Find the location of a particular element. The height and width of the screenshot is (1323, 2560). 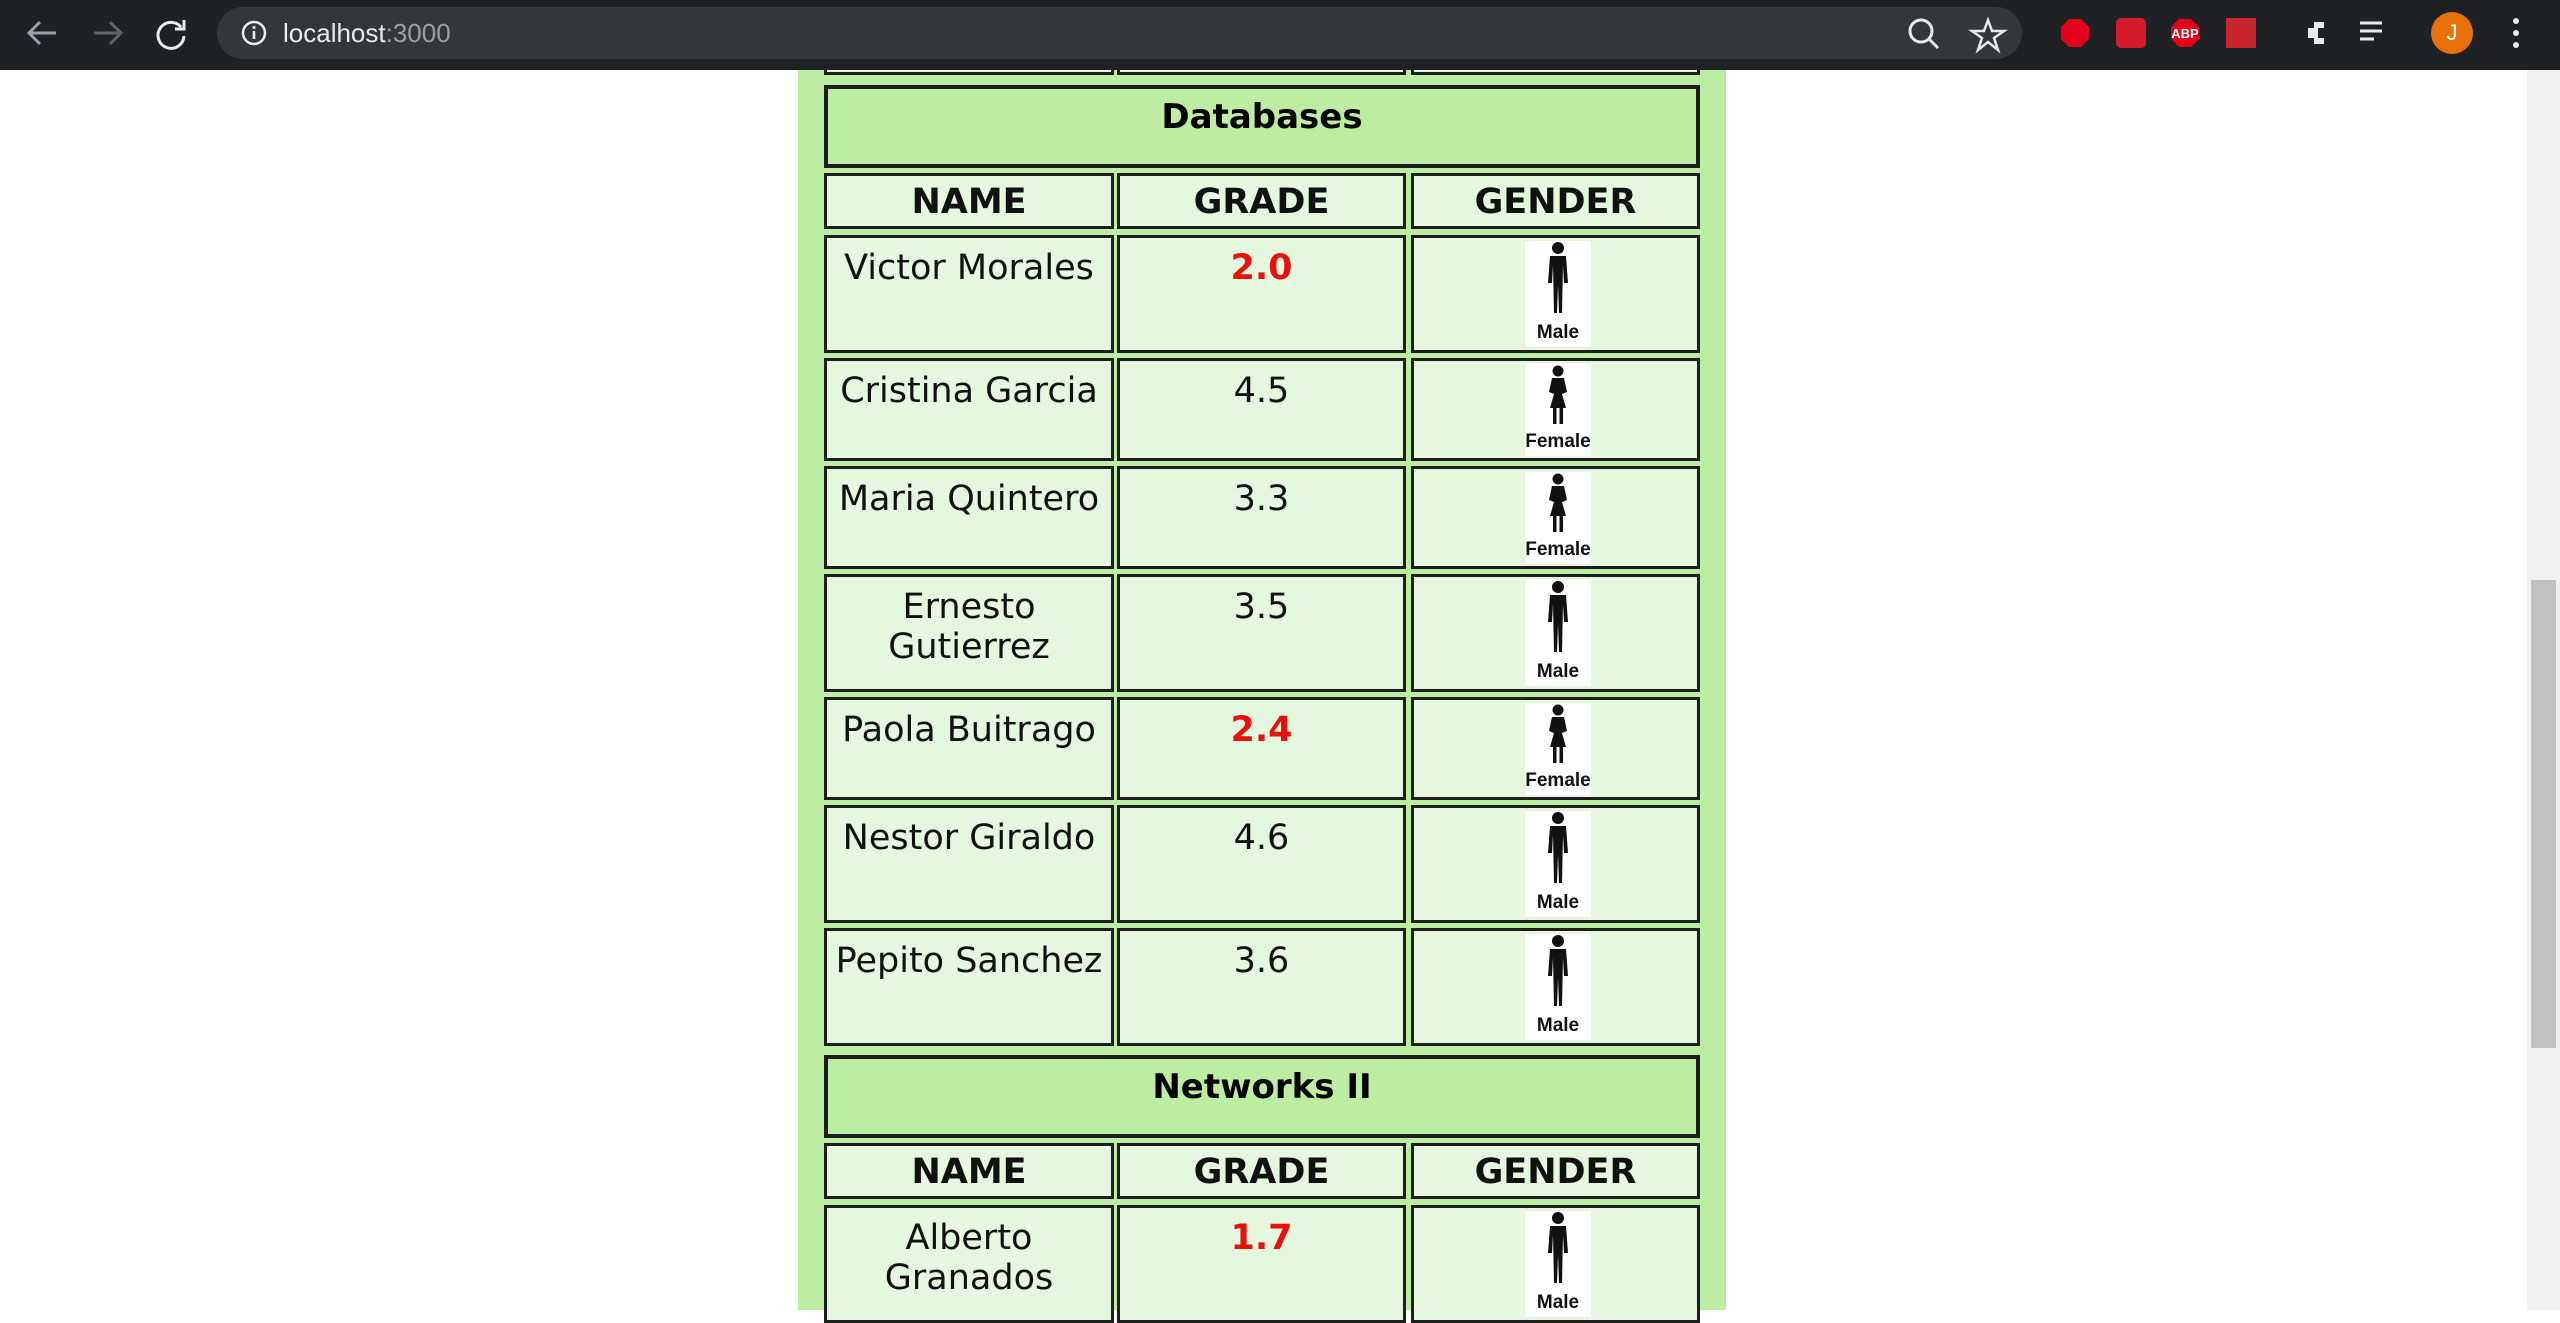

browser-toolbar: localhost:3000 ABP J is located at coordinates (1280, 35).